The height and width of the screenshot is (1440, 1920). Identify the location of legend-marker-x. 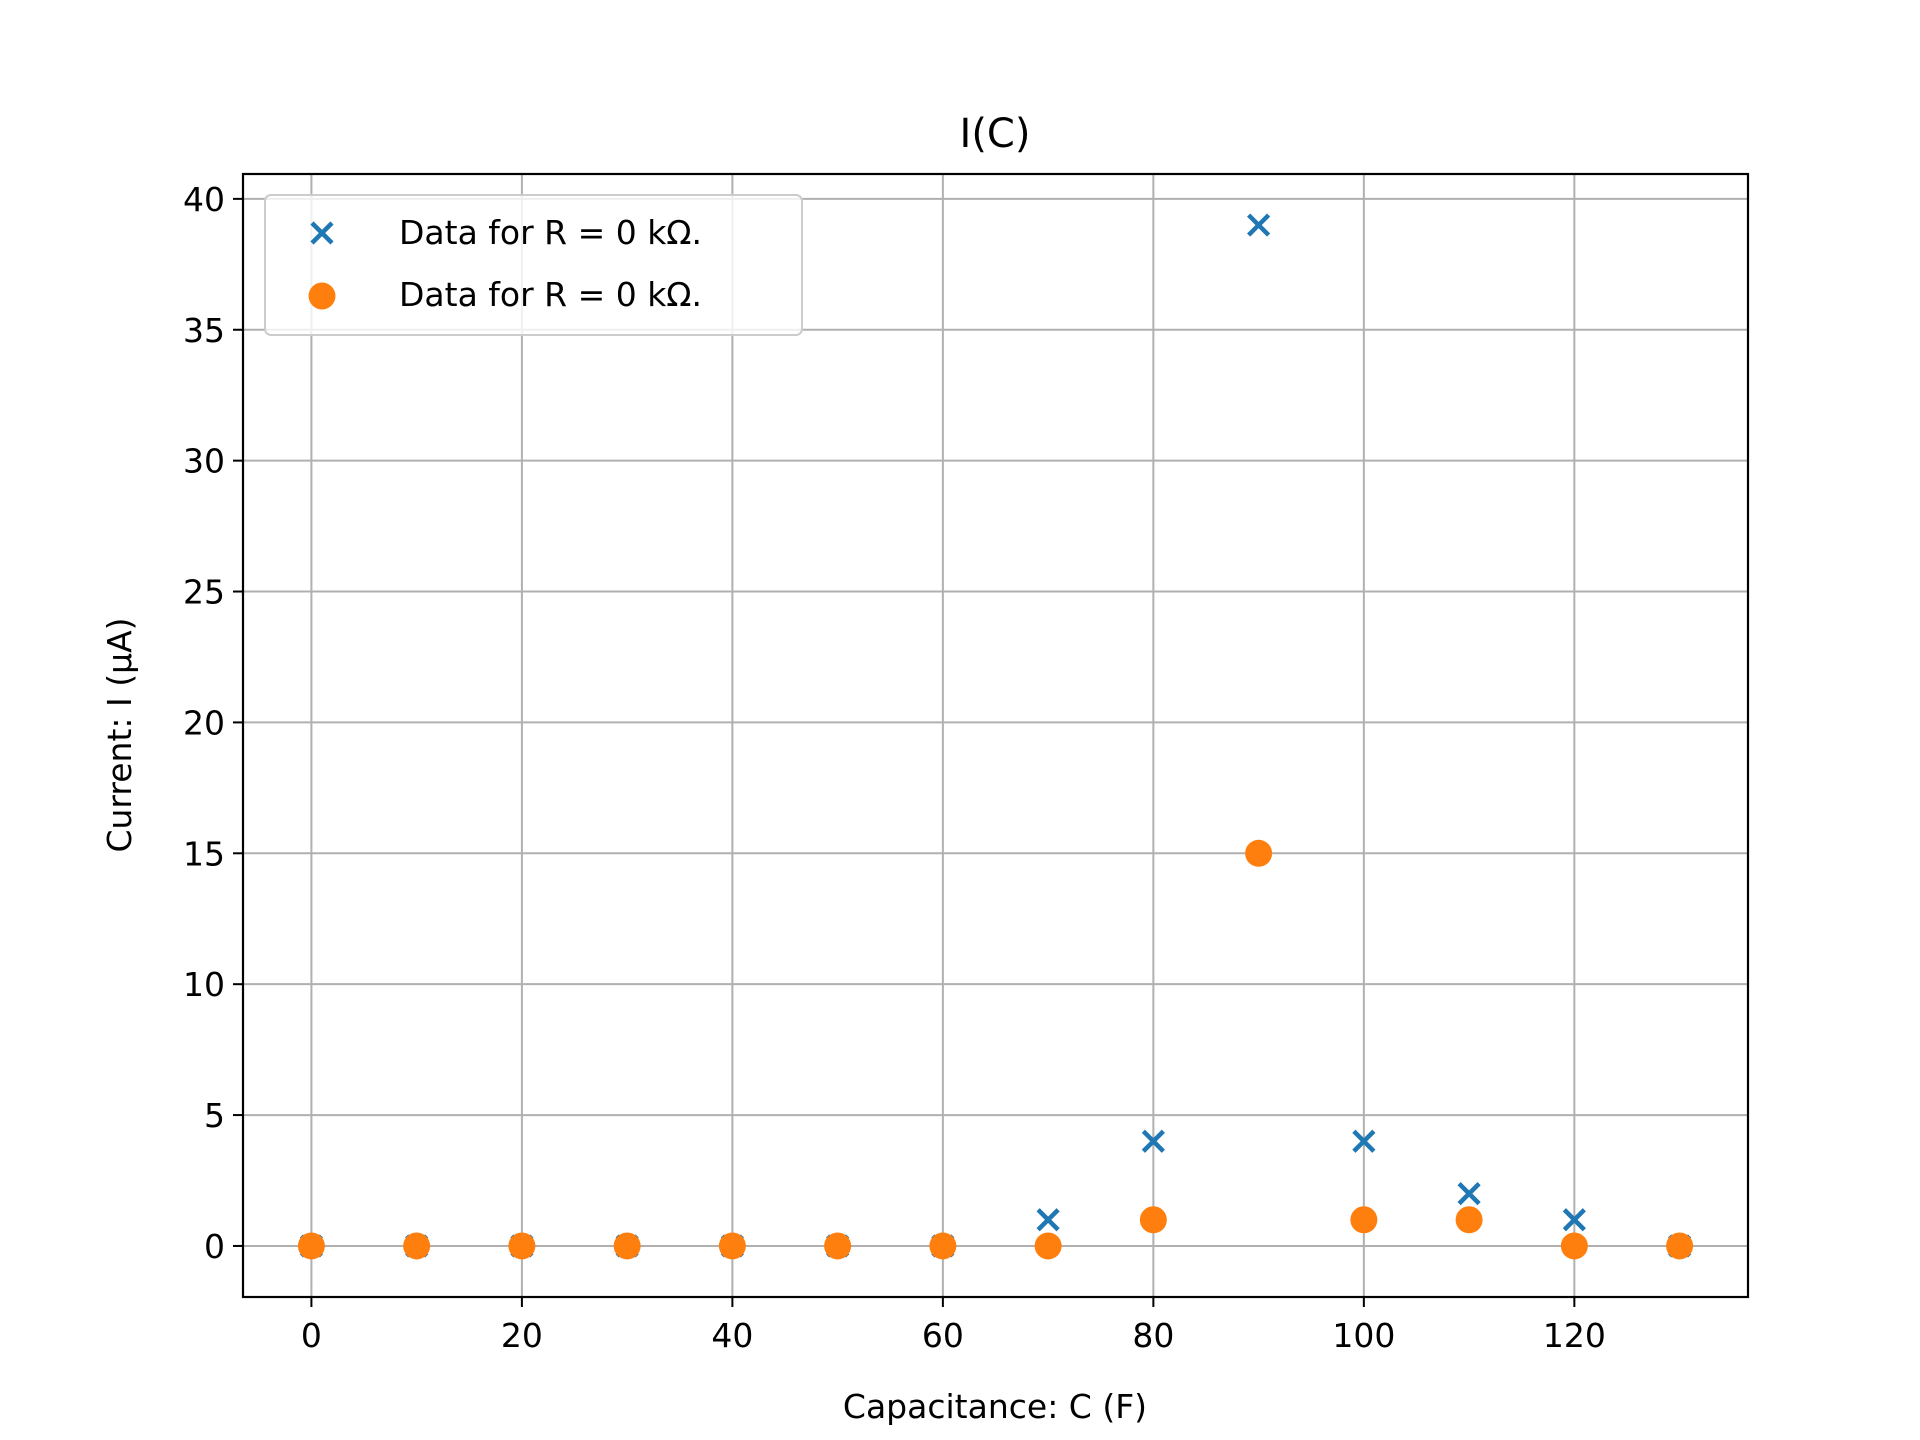
(322, 233).